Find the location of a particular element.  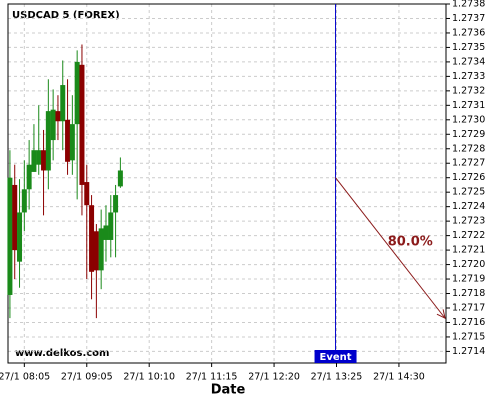

x-tick-label: 27/1 14:30 is located at coordinates (399, 377).